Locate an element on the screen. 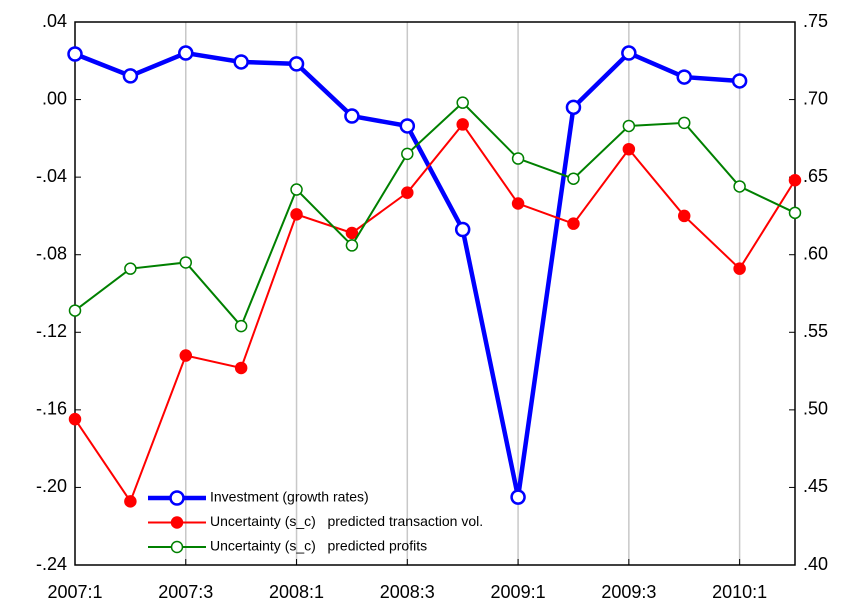 The height and width of the screenshot is (612, 853). y-tick-label: -.12 is located at coordinates (51, 331).